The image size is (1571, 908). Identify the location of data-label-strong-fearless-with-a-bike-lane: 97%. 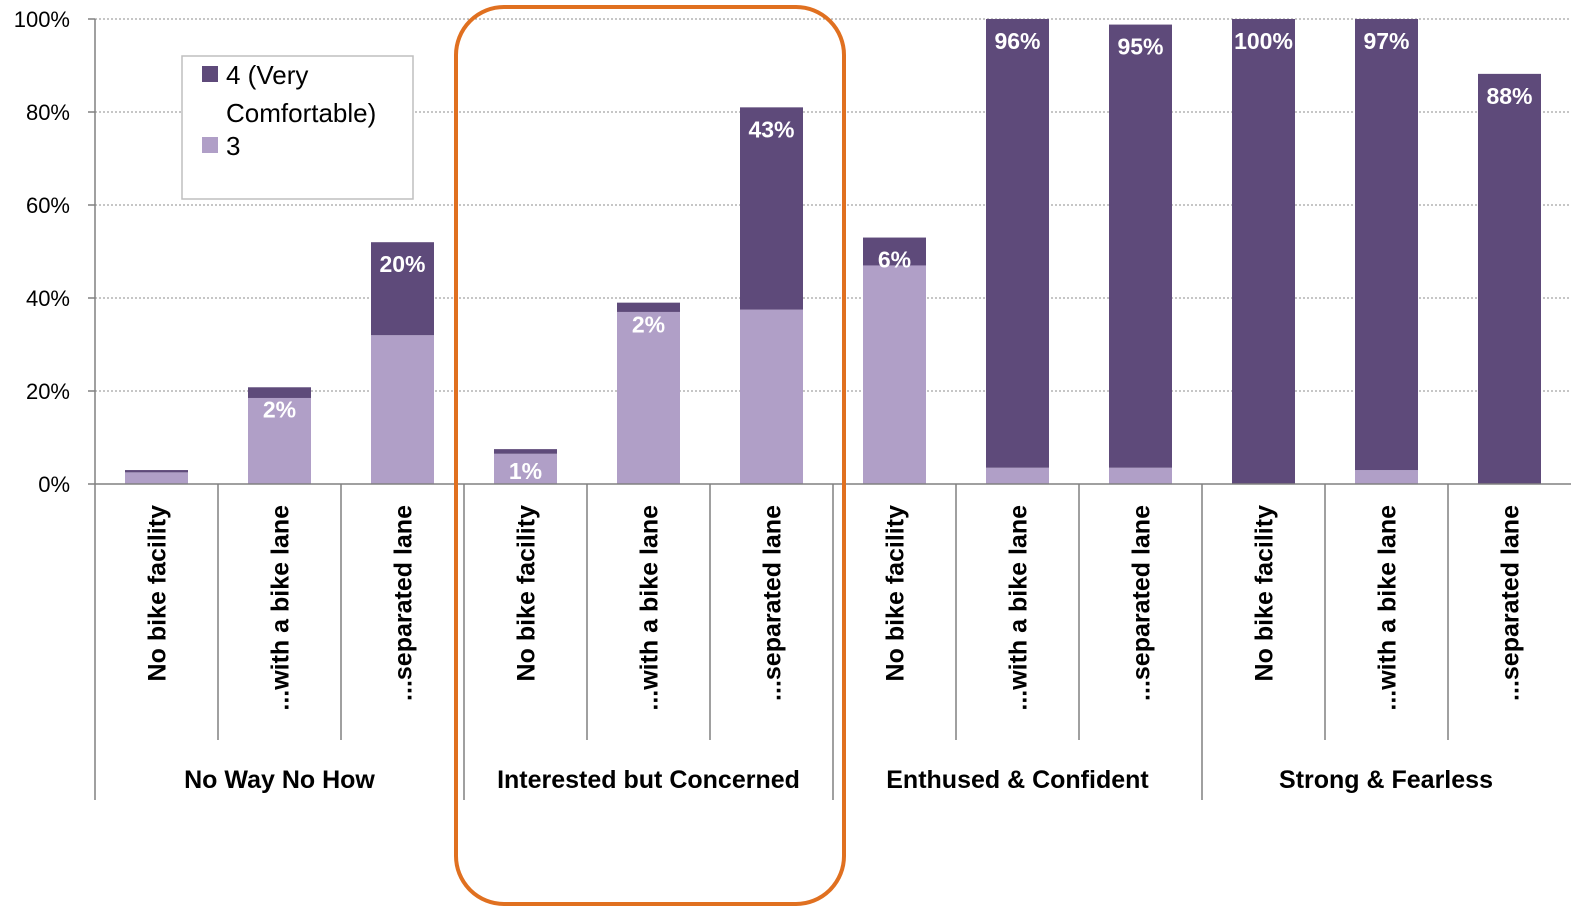
(1386, 41).